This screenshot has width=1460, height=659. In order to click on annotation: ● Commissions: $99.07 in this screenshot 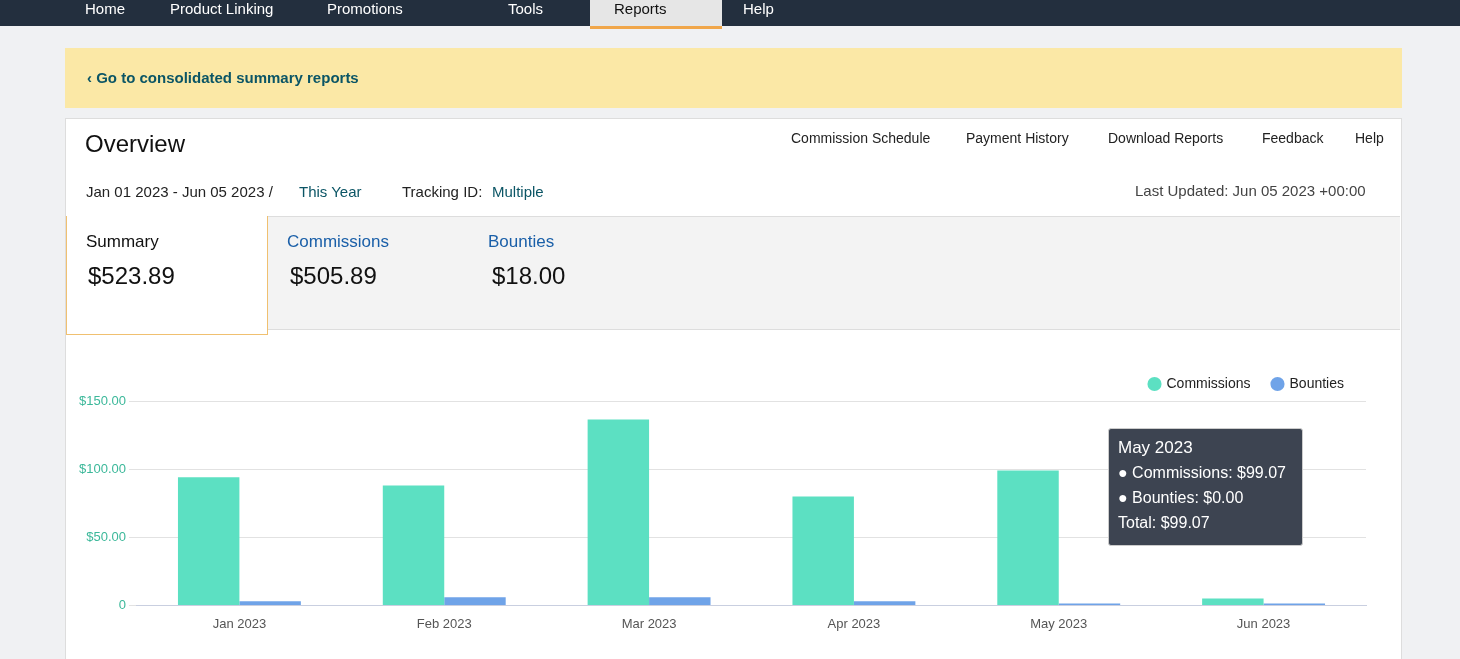, I will do `click(1202, 473)`.